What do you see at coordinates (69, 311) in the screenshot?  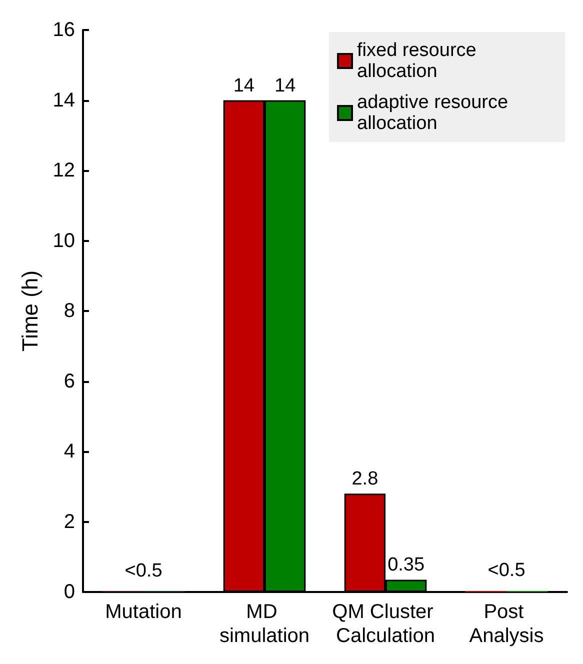 I see `y-tick-label: 8` at bounding box center [69, 311].